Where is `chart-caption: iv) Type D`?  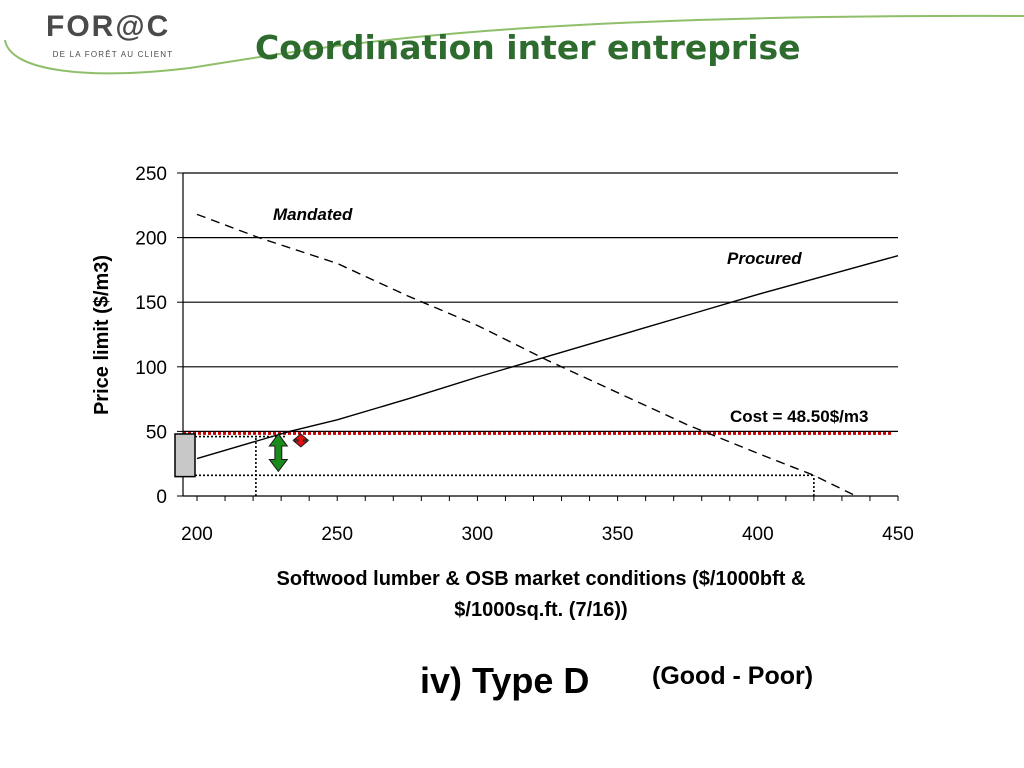
chart-caption: iv) Type D is located at coordinates (505, 680).